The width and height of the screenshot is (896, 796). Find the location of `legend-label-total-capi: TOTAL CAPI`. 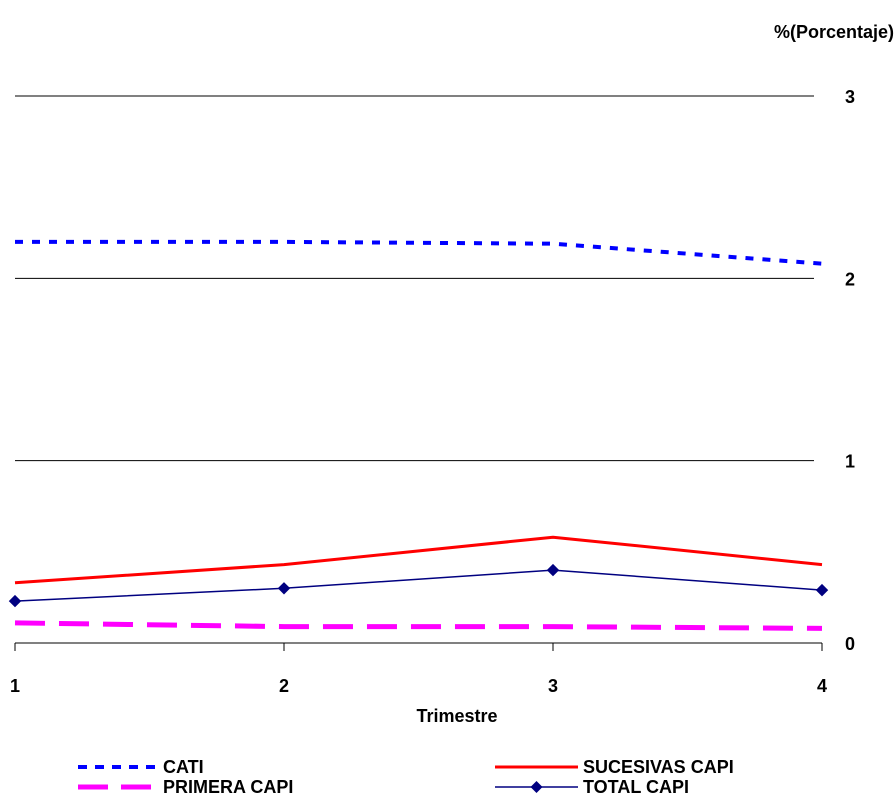

legend-label-total-capi: TOTAL CAPI is located at coordinates (636, 786).